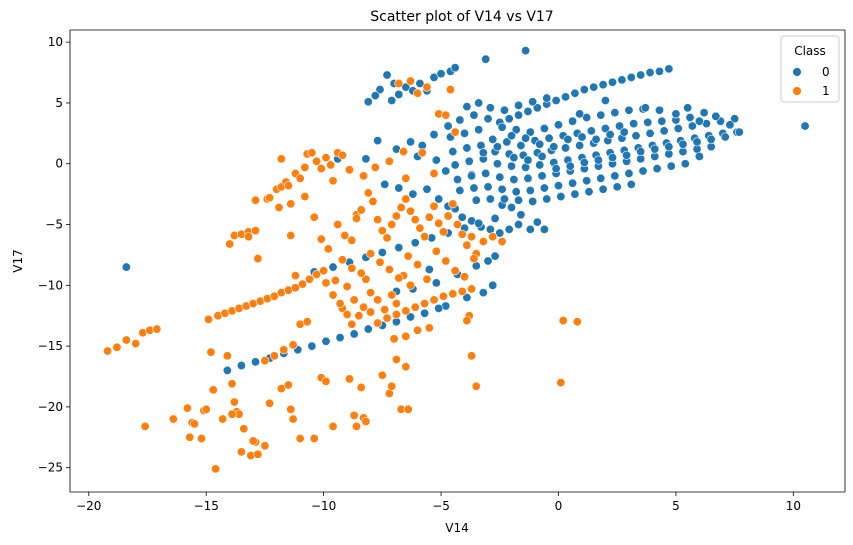 The image size is (853, 545). Describe the element at coordinates (18, 260) in the screenshot. I see `y-axis-title: V17` at that location.